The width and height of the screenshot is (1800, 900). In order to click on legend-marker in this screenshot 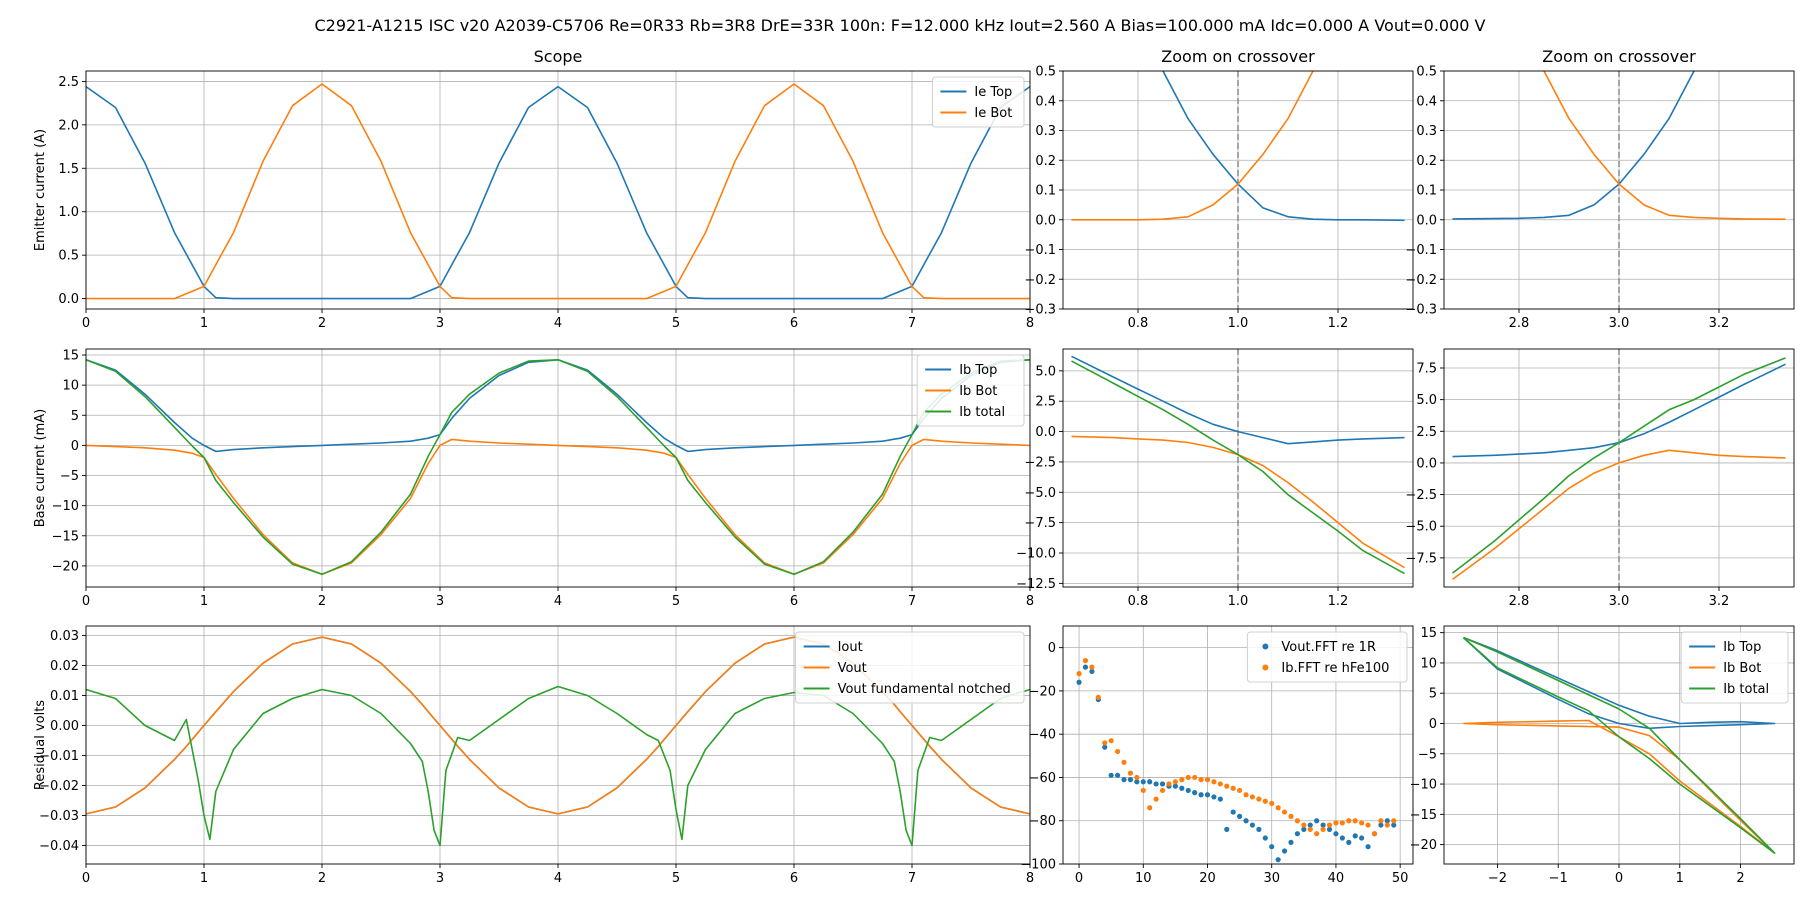, I will do `click(1265, 646)`.